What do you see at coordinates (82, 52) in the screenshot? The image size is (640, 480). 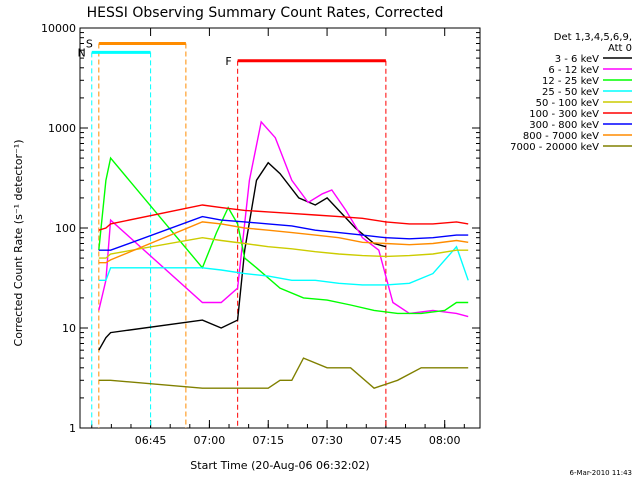 I see `annotation-label-n: N` at bounding box center [82, 52].